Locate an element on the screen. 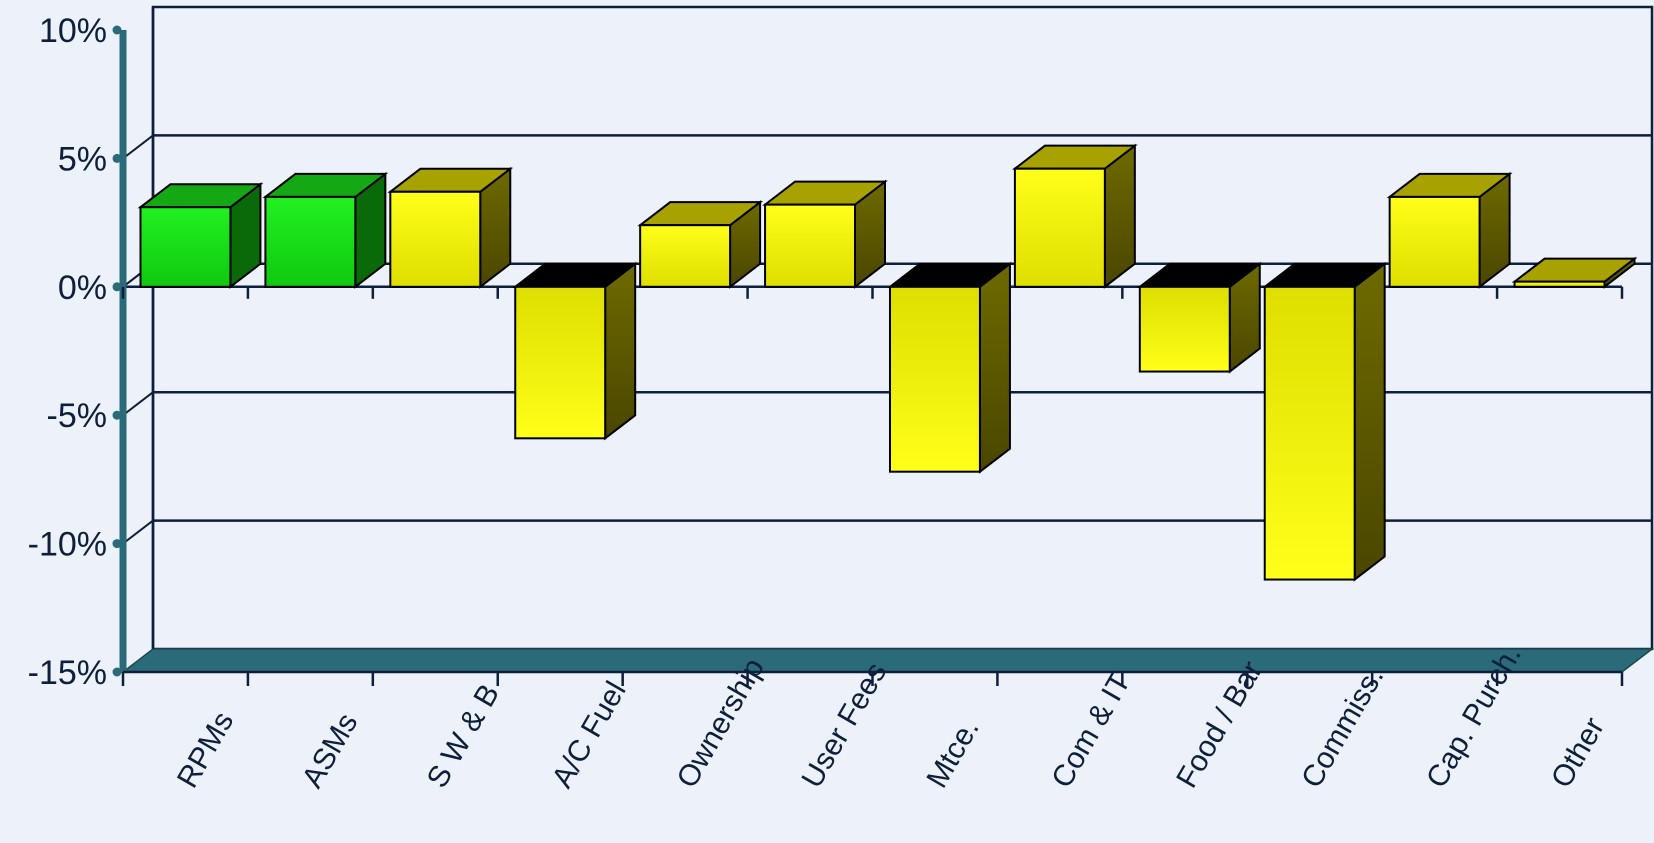 This screenshot has height=843, width=1654. category-label: Com & IT is located at coordinates (1091, 730).